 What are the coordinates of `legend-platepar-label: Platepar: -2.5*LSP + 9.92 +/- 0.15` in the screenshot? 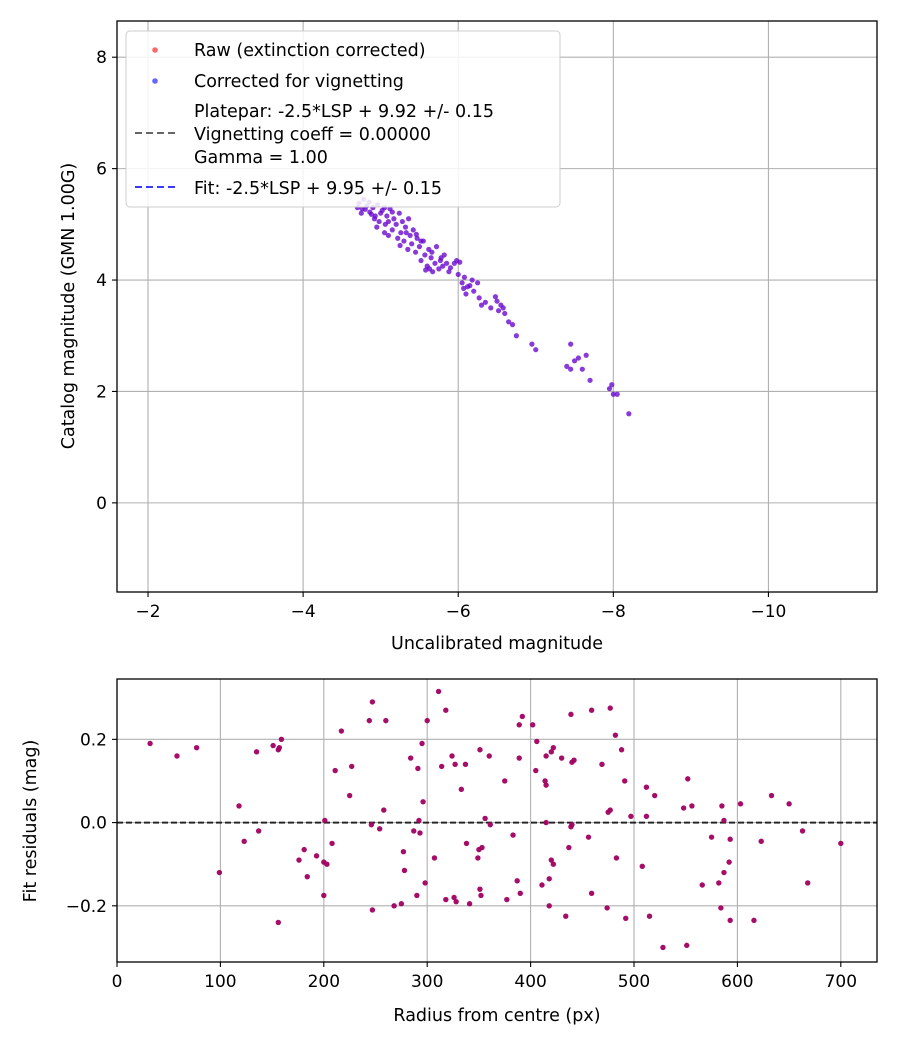 It's located at (344, 112).